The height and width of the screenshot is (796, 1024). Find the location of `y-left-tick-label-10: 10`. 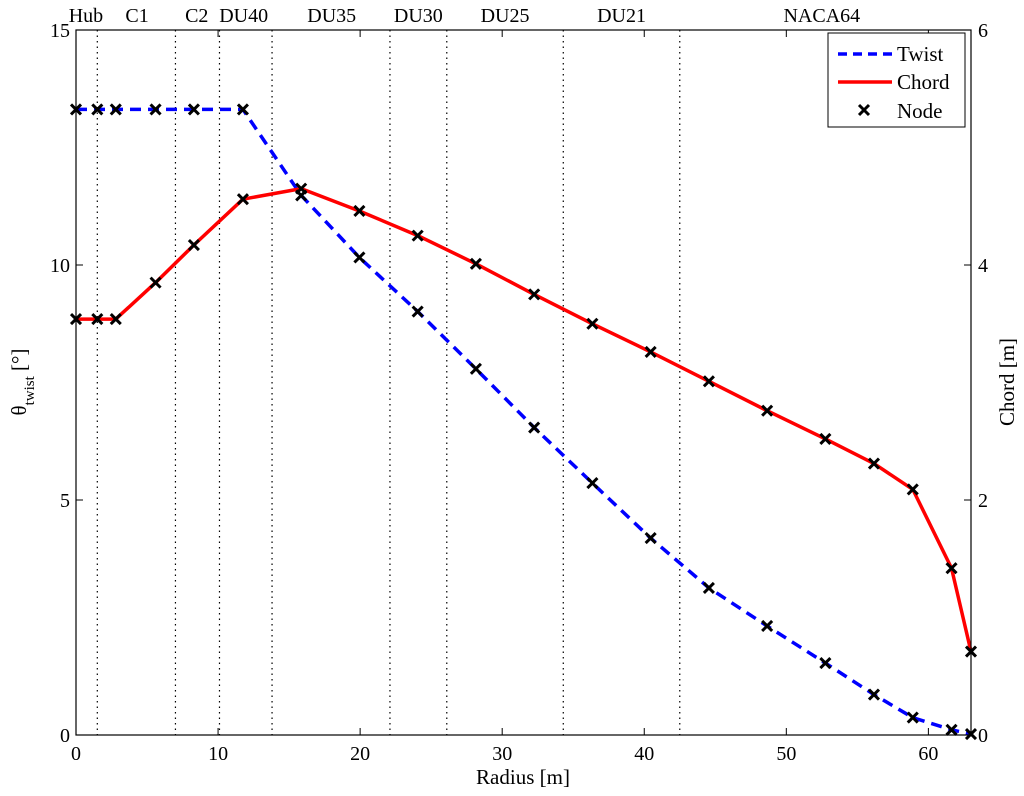

y-left-tick-label-10: 10 is located at coordinates (60, 266).